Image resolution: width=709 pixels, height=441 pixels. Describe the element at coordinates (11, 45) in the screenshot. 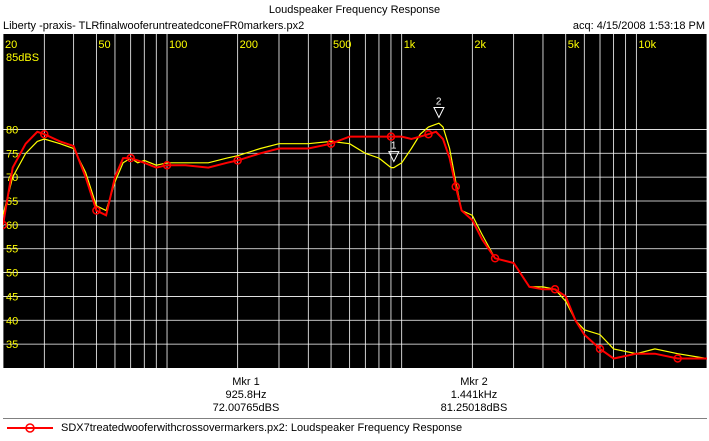

I see `x-tick-label: 20` at that location.